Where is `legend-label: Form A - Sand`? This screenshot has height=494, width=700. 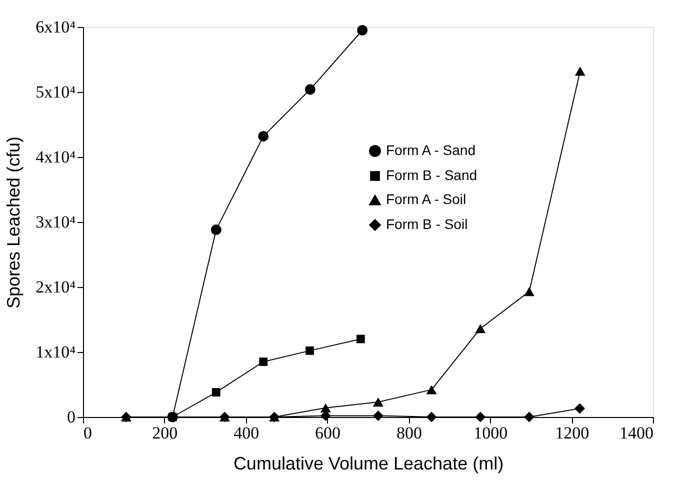
legend-label: Form A - Sand is located at coordinates (431, 150).